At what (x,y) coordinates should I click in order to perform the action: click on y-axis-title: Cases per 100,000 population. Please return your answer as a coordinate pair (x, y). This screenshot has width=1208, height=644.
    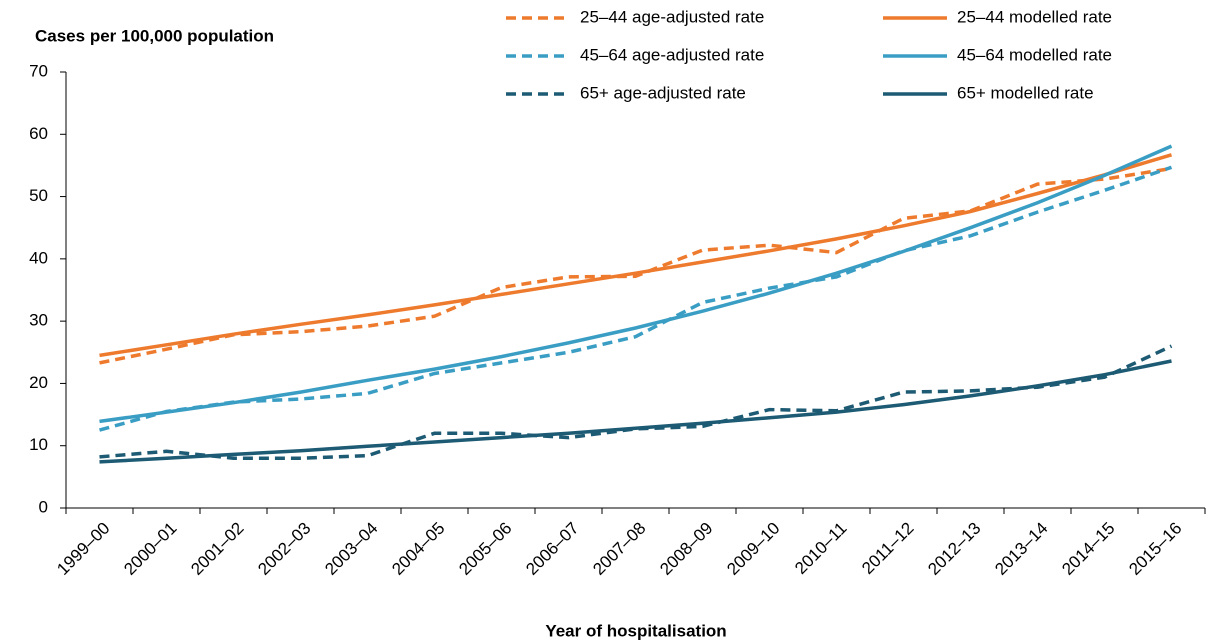
    Looking at the image, I should click on (154, 35).